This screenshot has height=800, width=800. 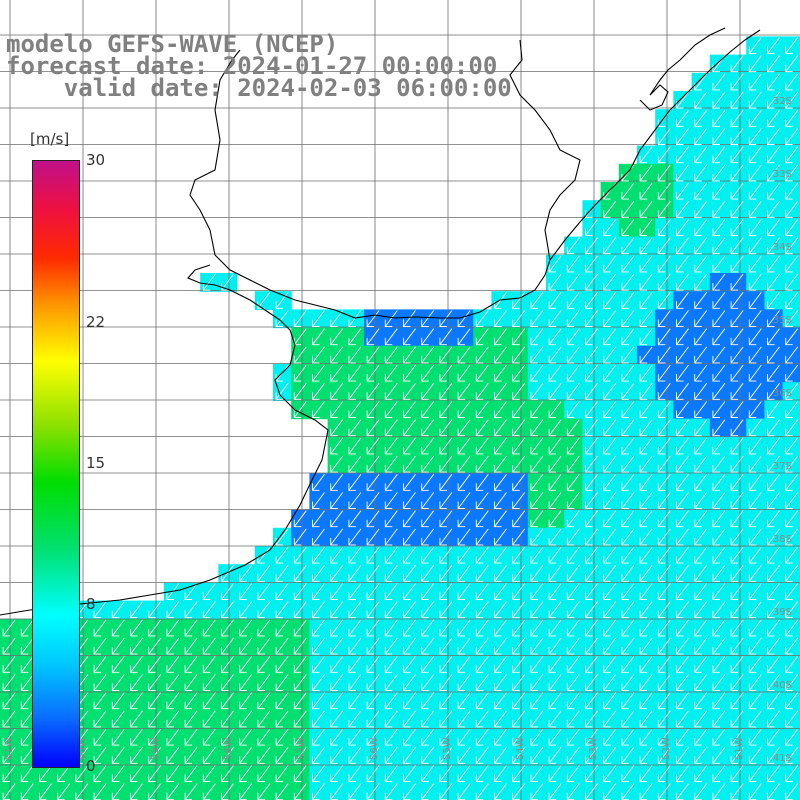 What do you see at coordinates (91, 766) in the screenshot?
I see `colorbar-tick-label: 0` at bounding box center [91, 766].